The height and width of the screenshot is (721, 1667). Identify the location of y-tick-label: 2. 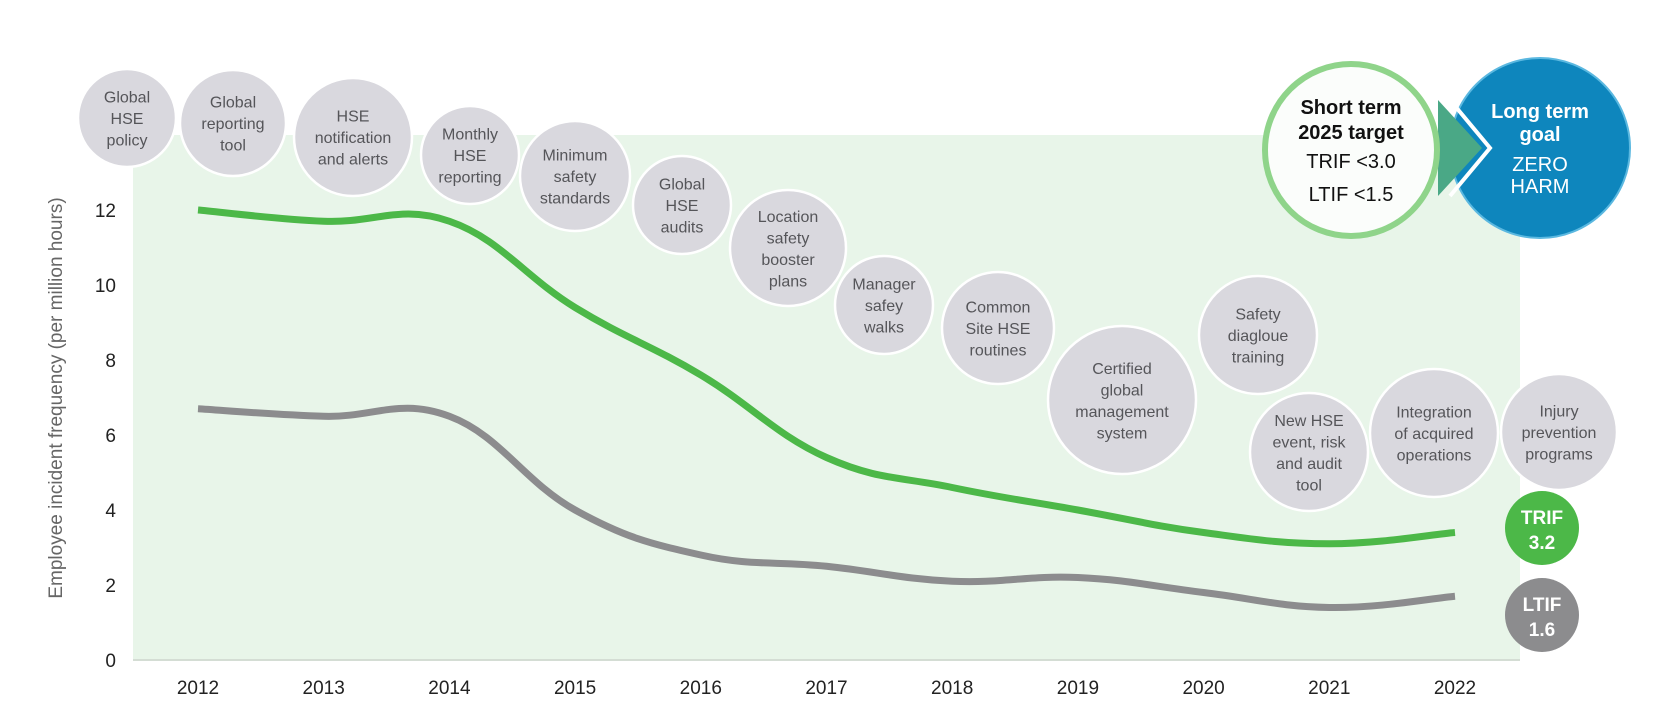
(110, 586).